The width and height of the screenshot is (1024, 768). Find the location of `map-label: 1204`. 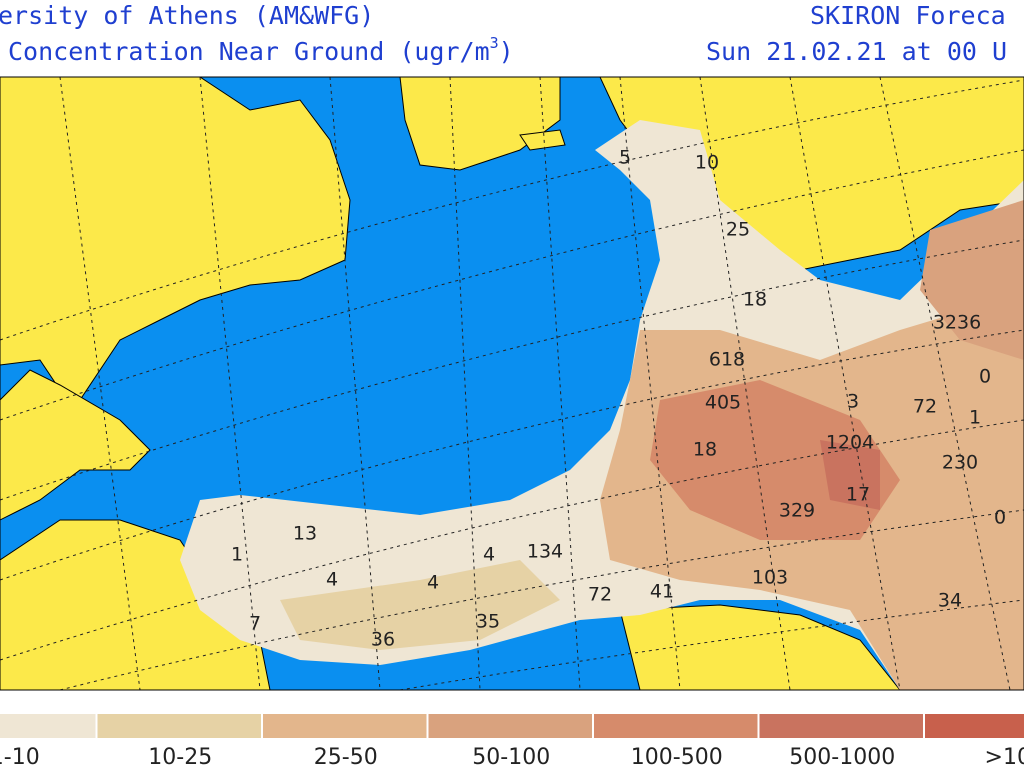

map-label: 1204 is located at coordinates (850, 443).